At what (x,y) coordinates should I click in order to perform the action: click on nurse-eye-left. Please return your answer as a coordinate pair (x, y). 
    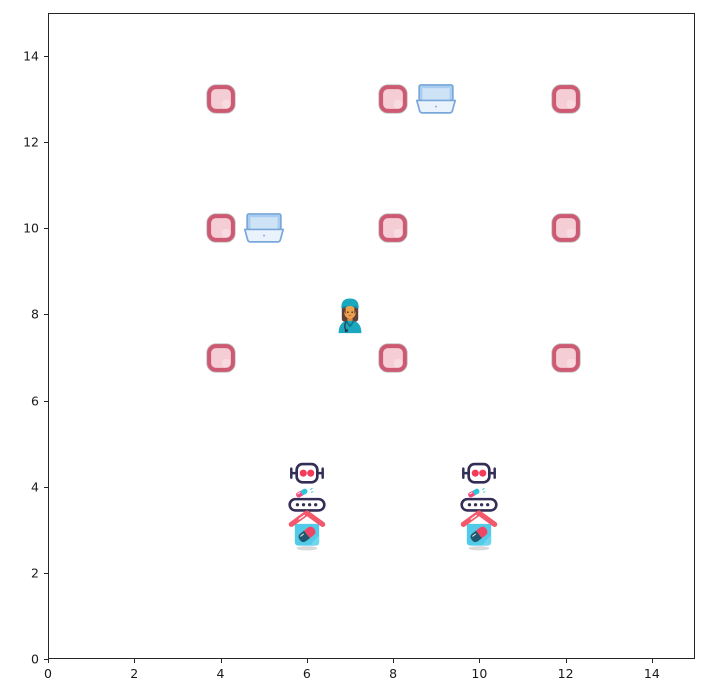
    Looking at the image, I should click on (347, 312).